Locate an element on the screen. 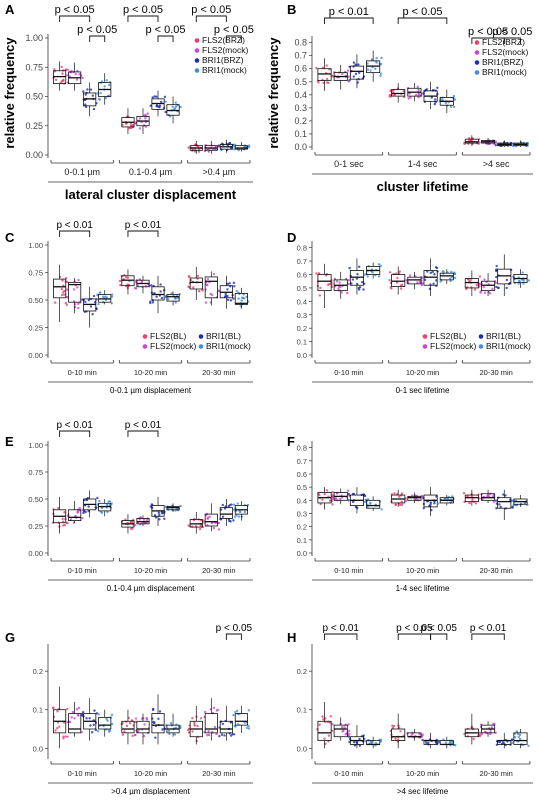 Image resolution: width=538 pixels, height=800 pixels. y-tick-label: 0.5 is located at coordinates (302, 288).